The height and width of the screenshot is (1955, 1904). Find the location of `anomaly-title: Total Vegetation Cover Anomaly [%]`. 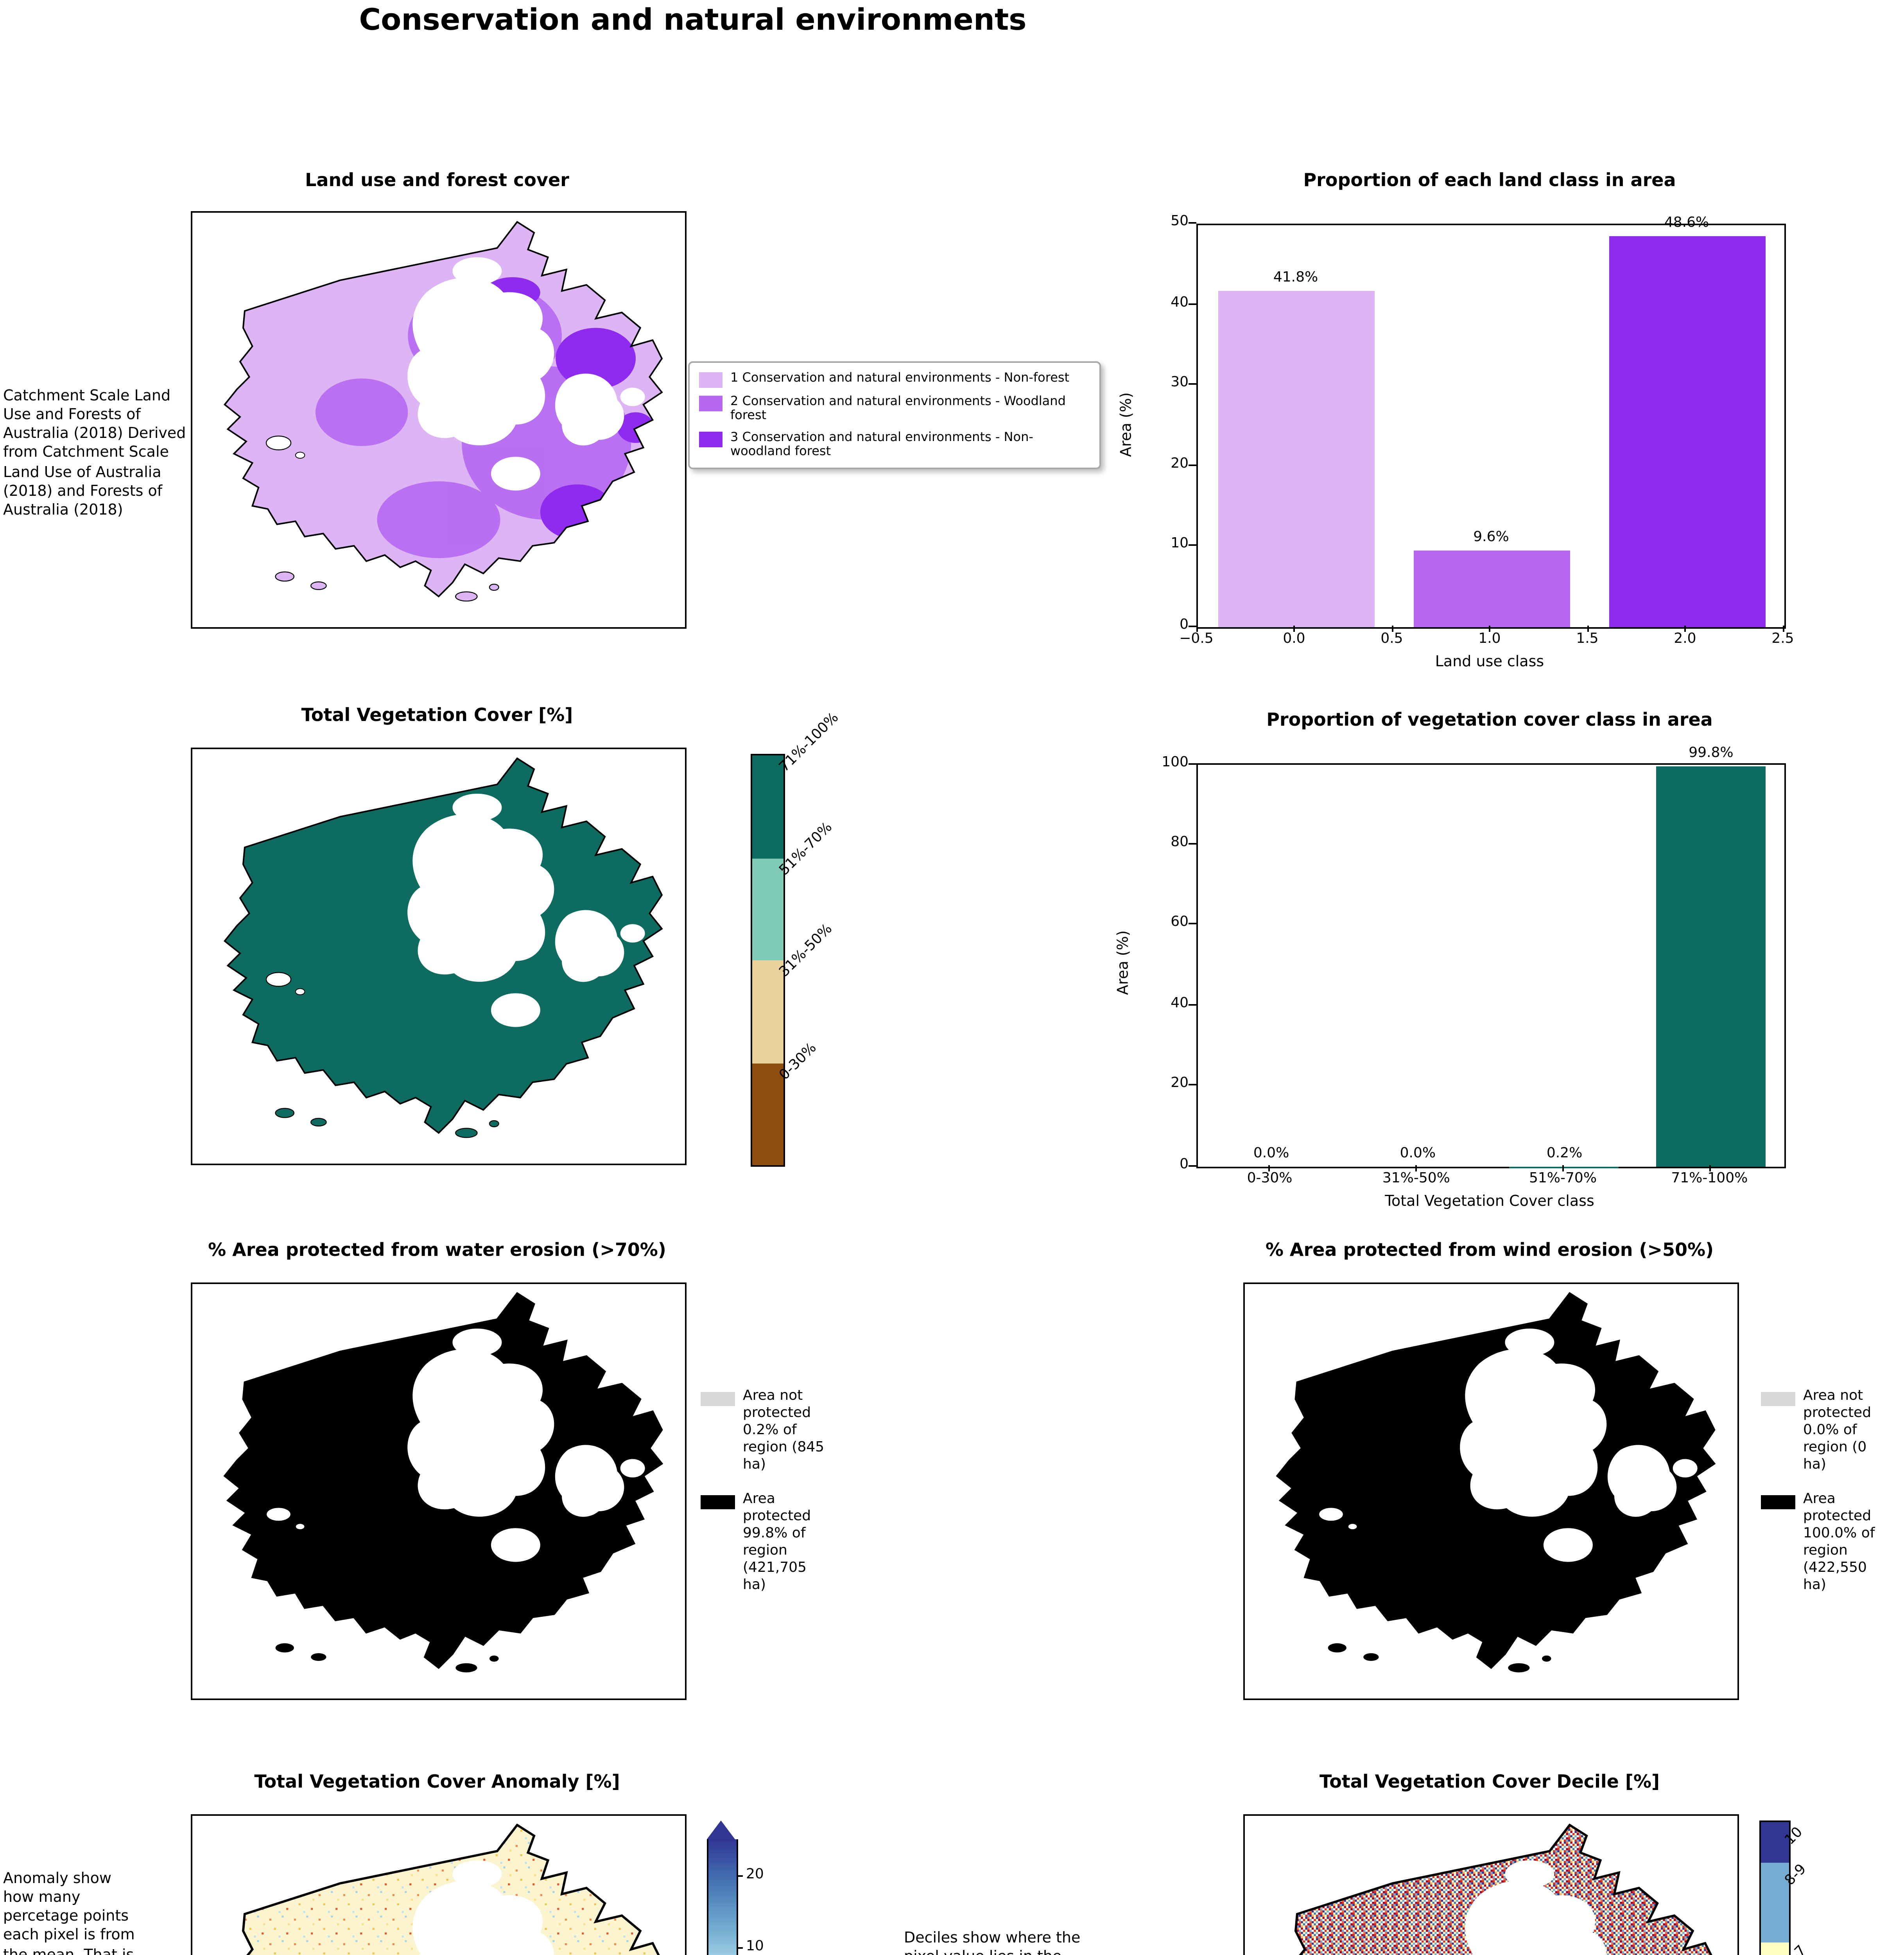

anomaly-title: Total Vegetation Cover Anomaly [%] is located at coordinates (437, 1781).